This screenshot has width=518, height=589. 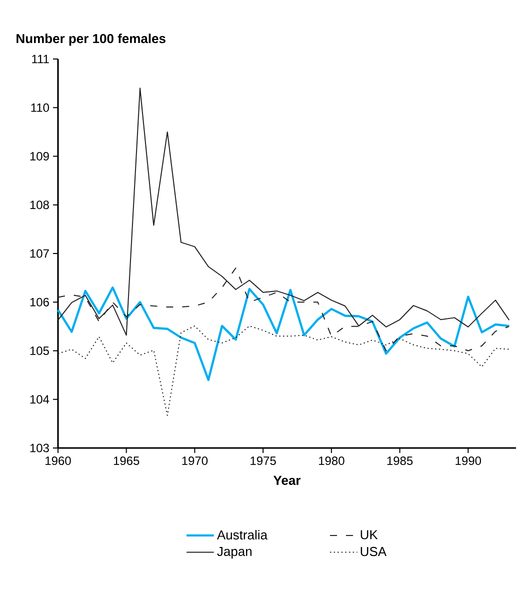 I want to click on y-tick-label: 105, so click(x=39, y=350).